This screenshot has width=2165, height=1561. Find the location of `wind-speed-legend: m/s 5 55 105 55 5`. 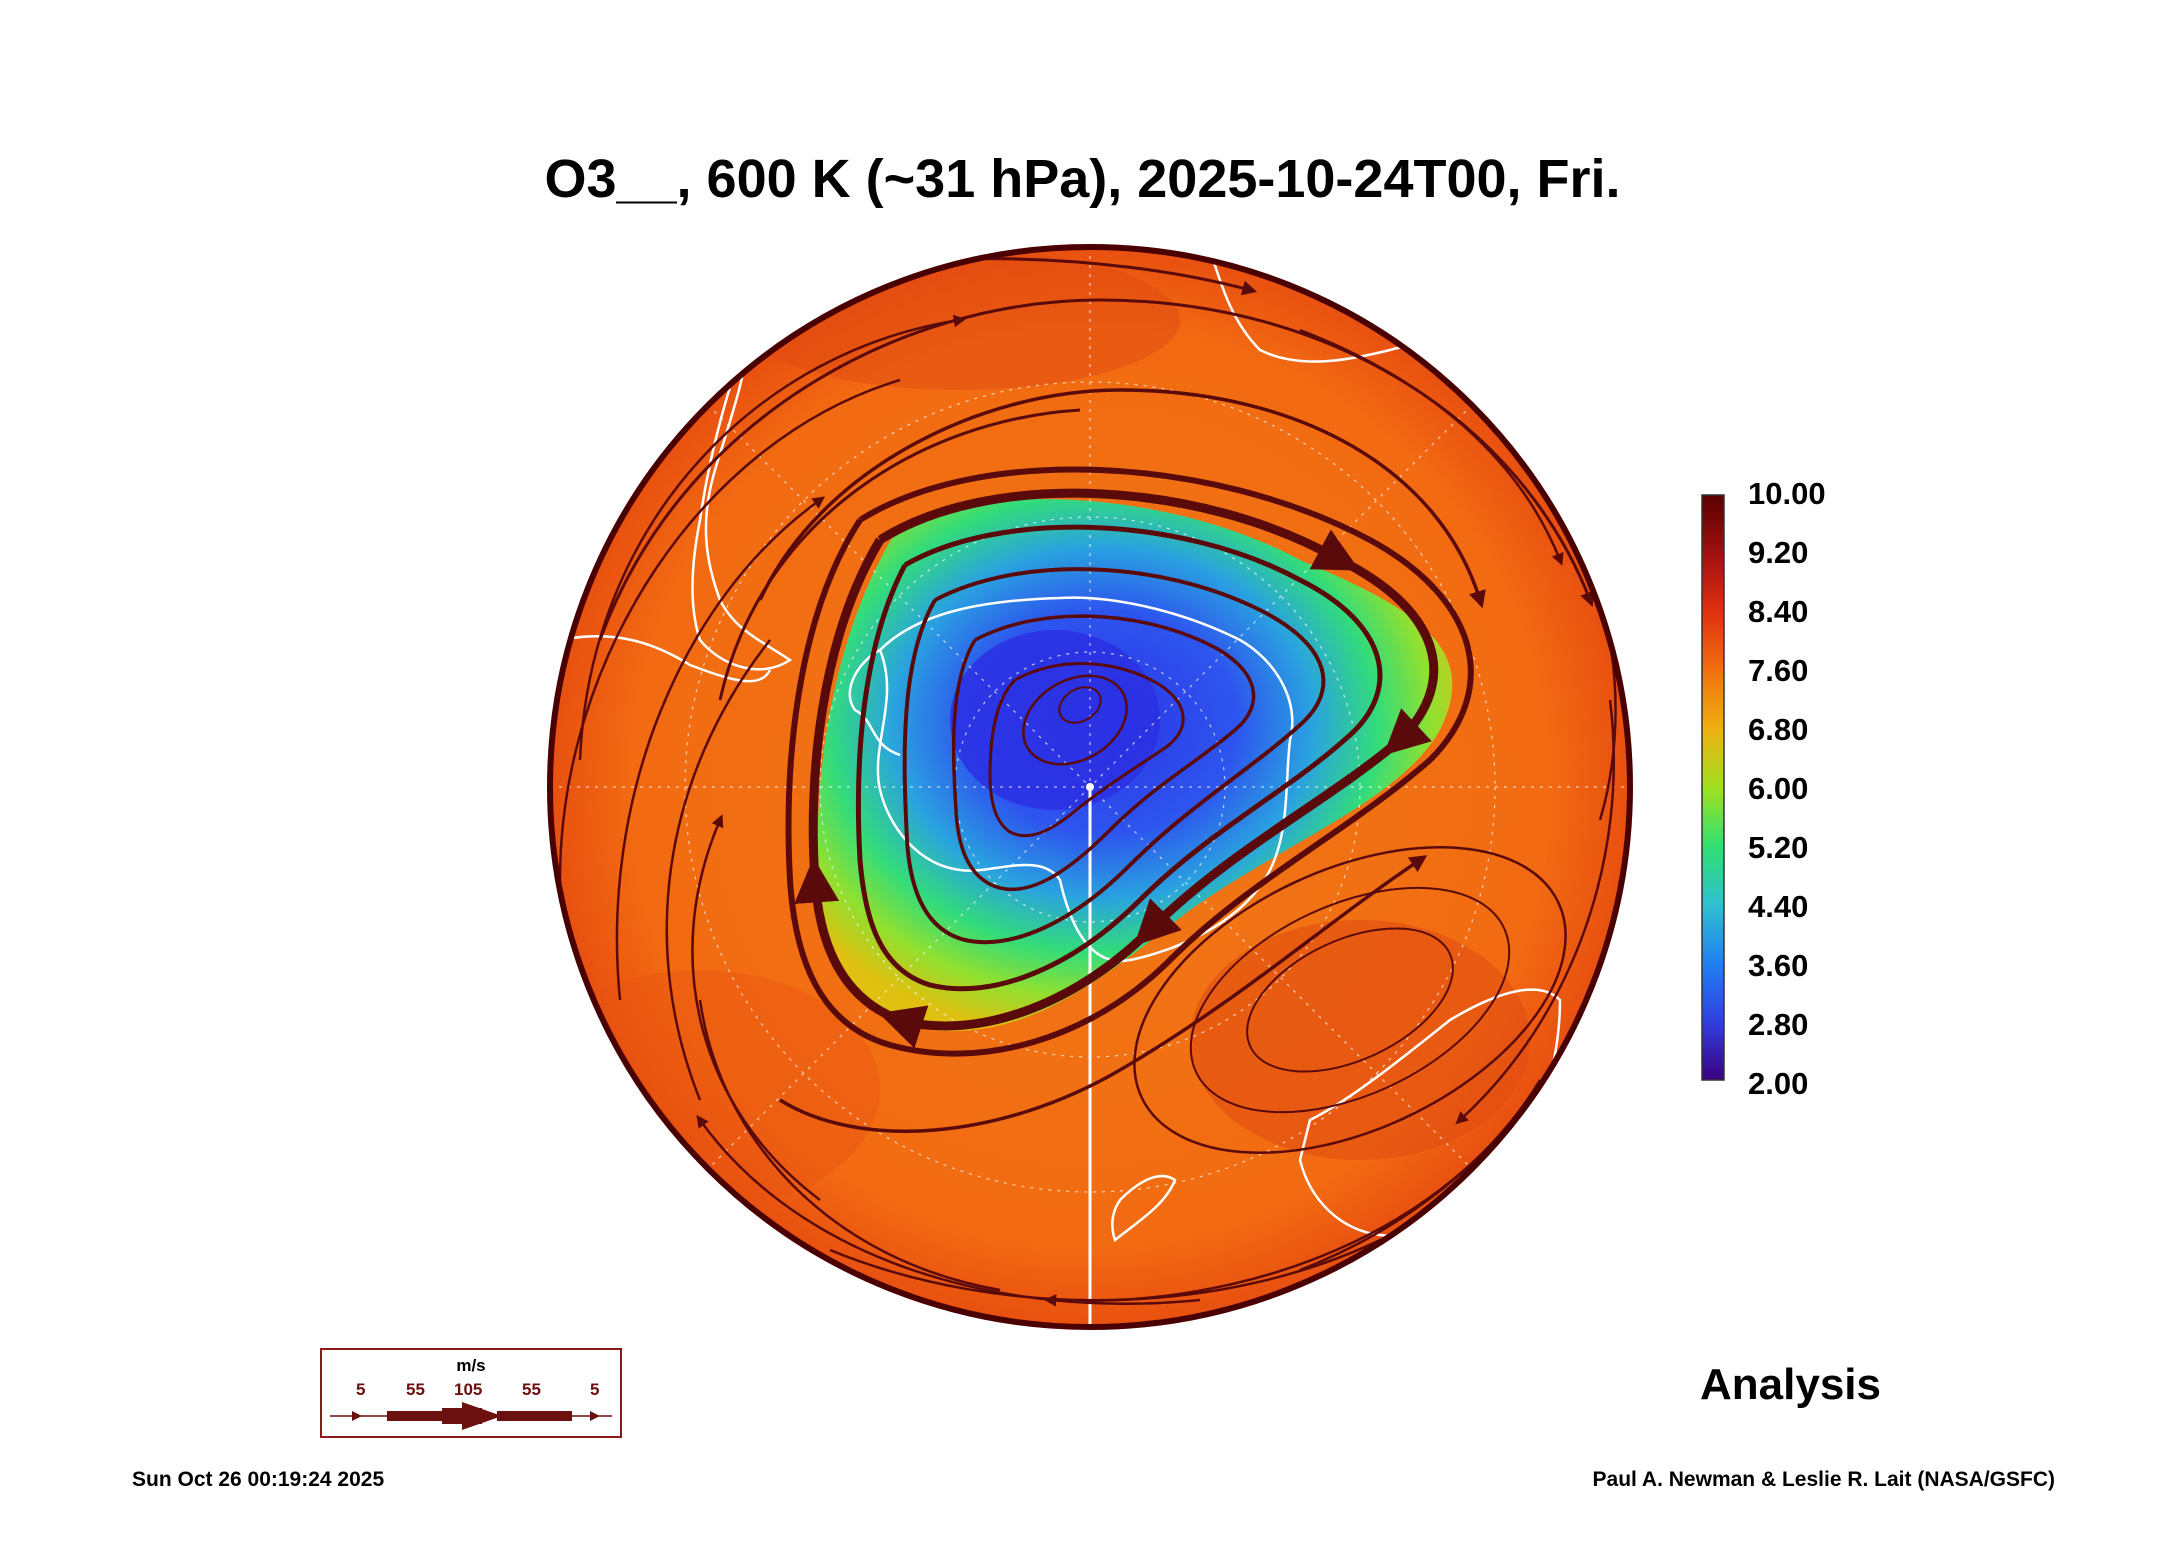

wind-speed-legend: m/s 5 55 105 55 5 is located at coordinates (471, 1393).